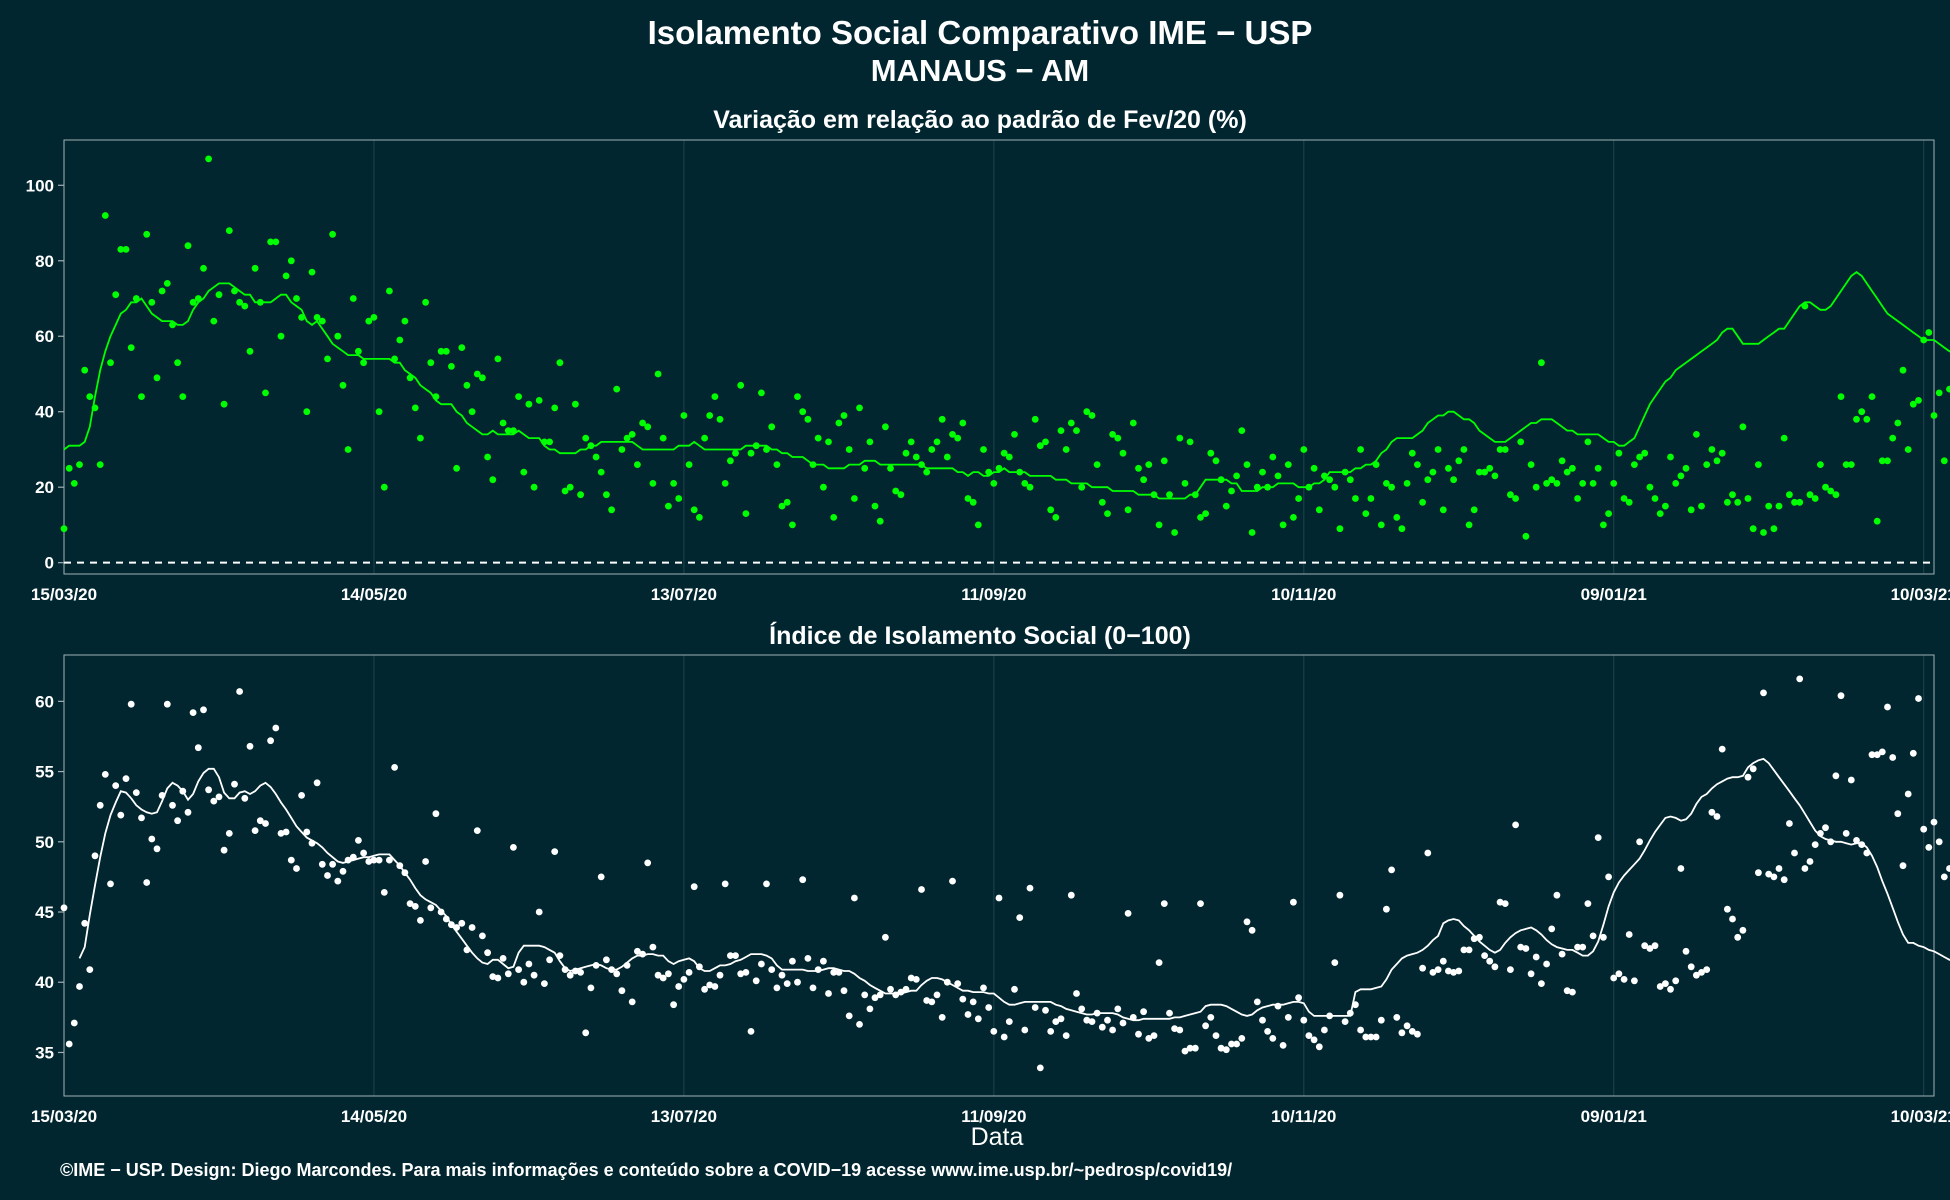 This screenshot has height=1200, width=1950. What do you see at coordinates (1920, 1116) in the screenshot?
I see `bottom-x-tick-6: 10/03/21` at bounding box center [1920, 1116].